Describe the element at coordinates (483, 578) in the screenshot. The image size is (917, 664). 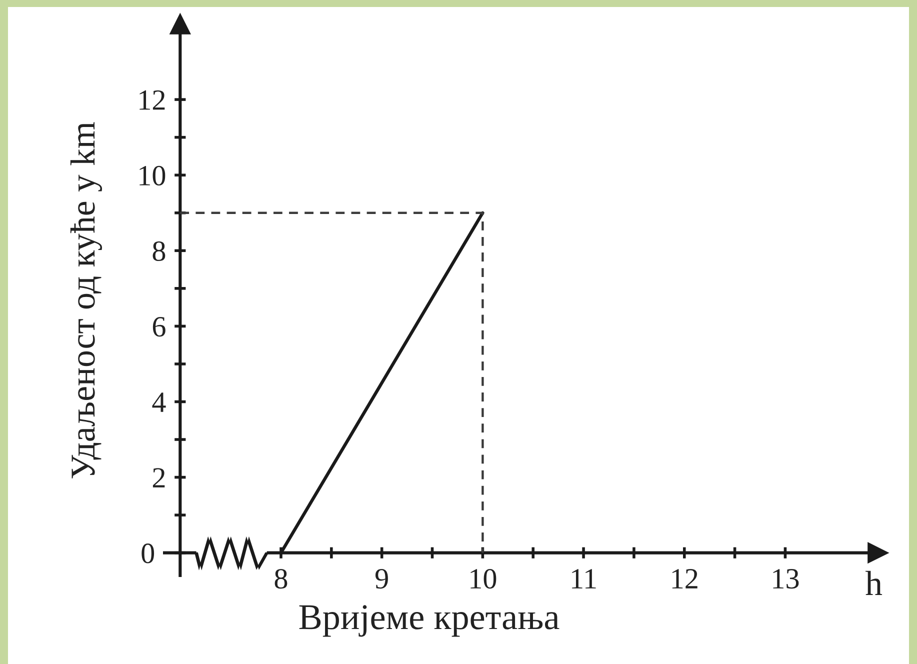
I see `x-tick-label: 10` at that location.